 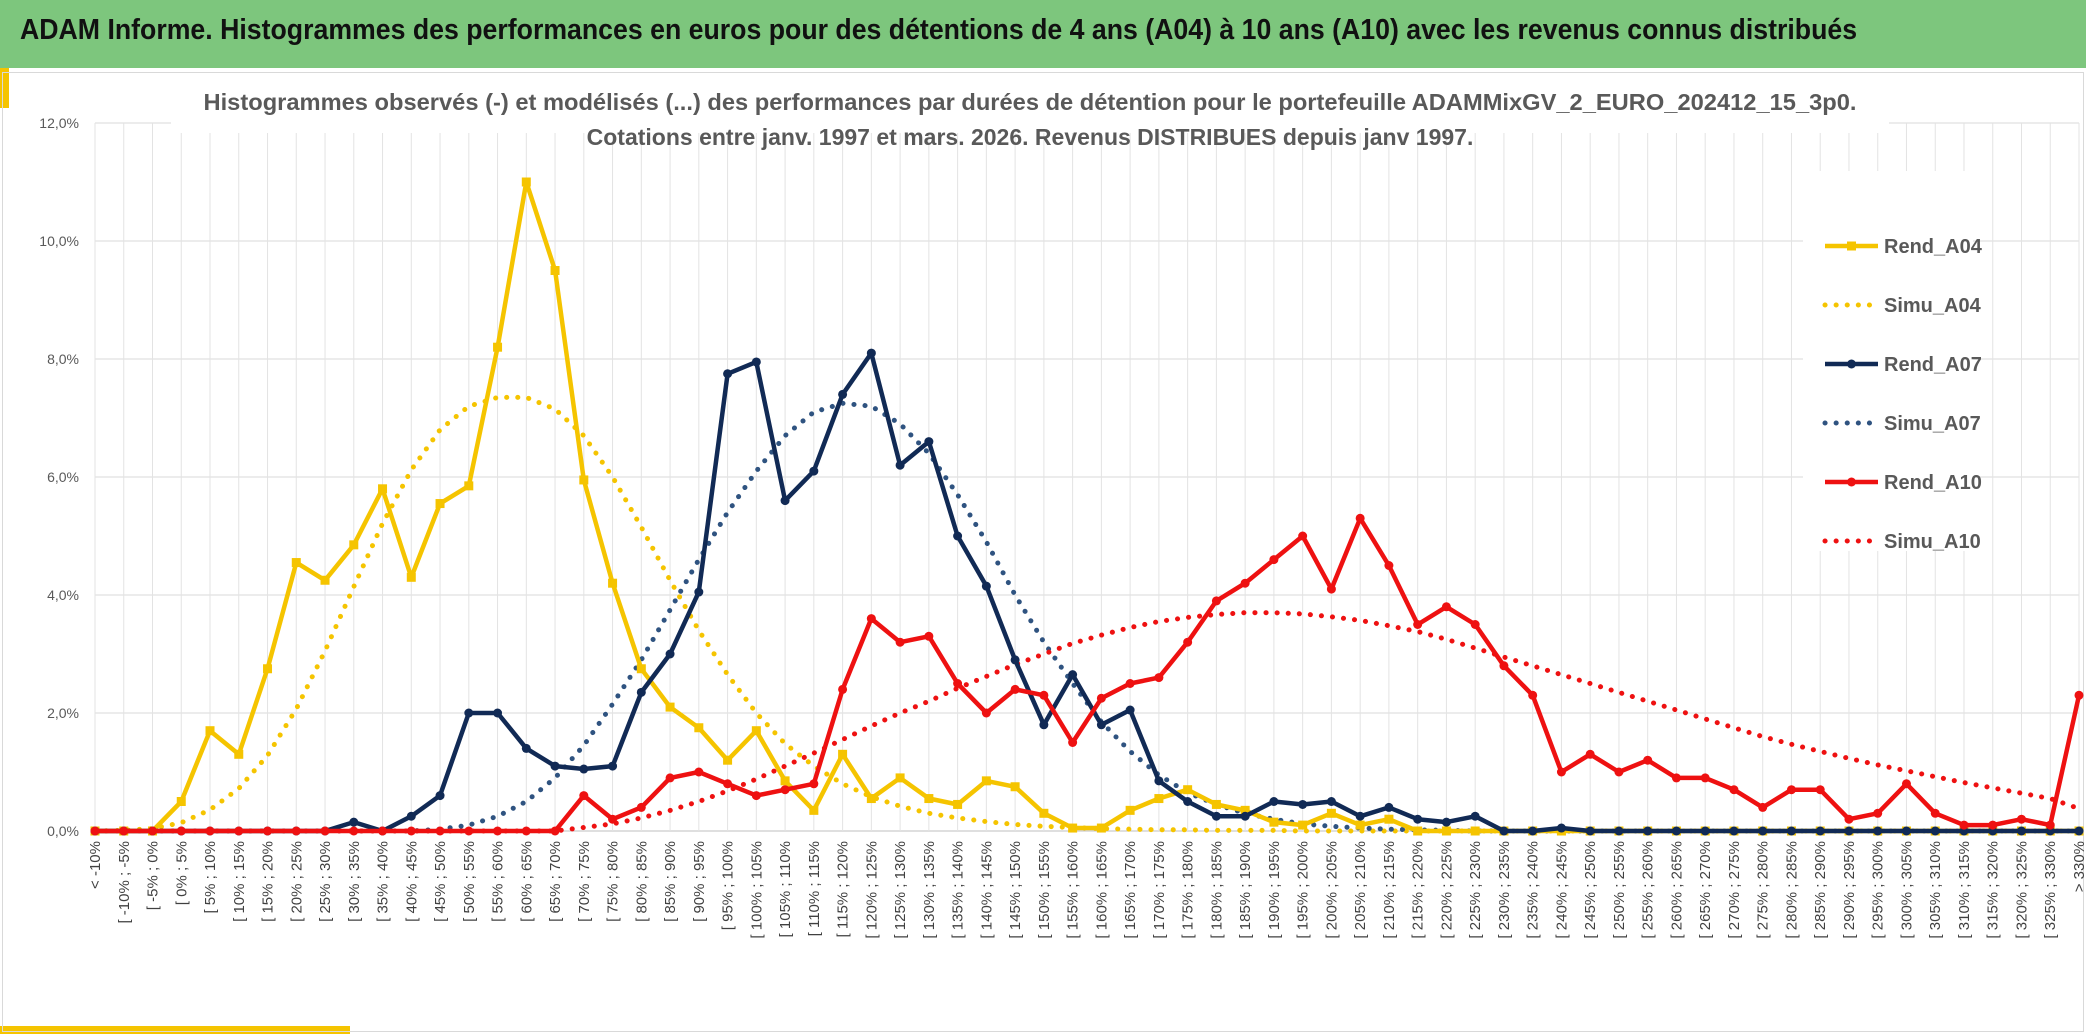 What do you see at coordinates (63, 713) in the screenshot?
I see `y-tick-label: 2,0%` at bounding box center [63, 713].